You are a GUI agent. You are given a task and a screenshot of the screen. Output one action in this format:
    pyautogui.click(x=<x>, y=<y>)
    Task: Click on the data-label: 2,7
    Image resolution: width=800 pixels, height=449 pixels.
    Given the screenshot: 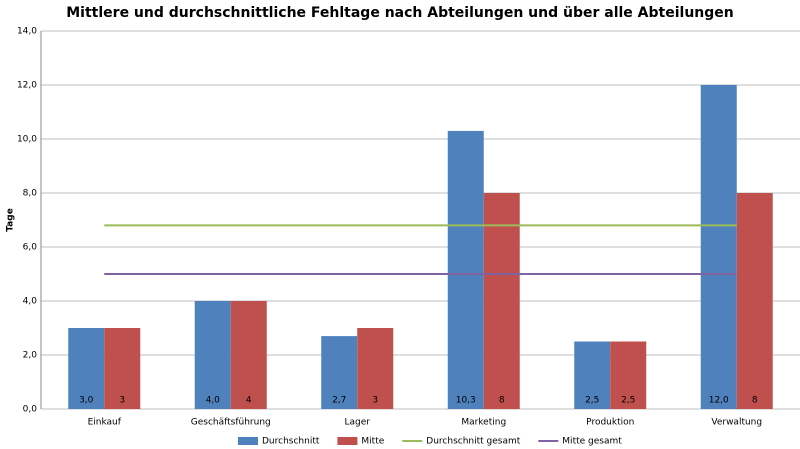 What is the action you would take?
    pyautogui.click(x=339, y=401)
    